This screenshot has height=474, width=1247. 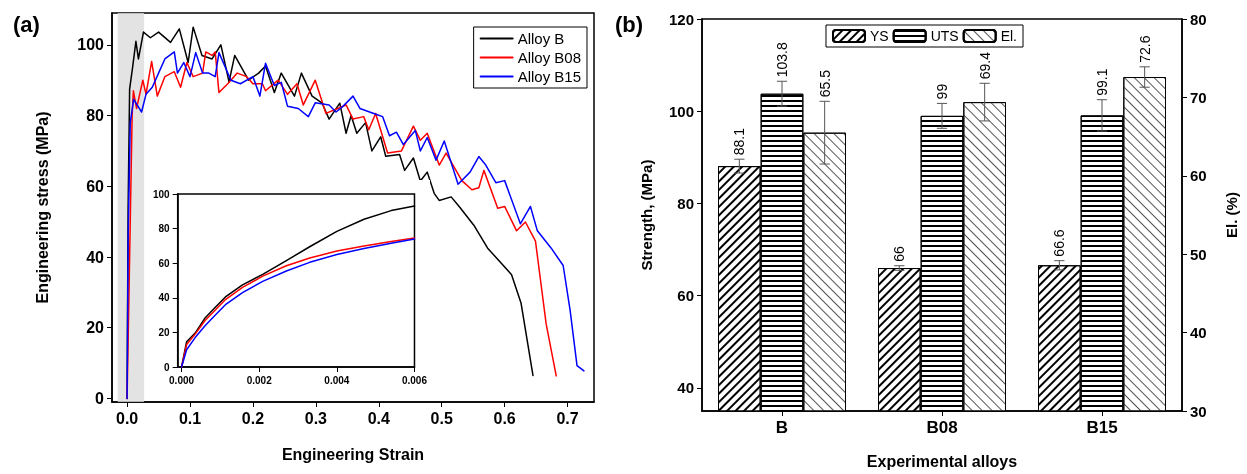 What do you see at coordinates (379, 418) in the screenshot?
I see `x-tick-label: 0.4` at bounding box center [379, 418].